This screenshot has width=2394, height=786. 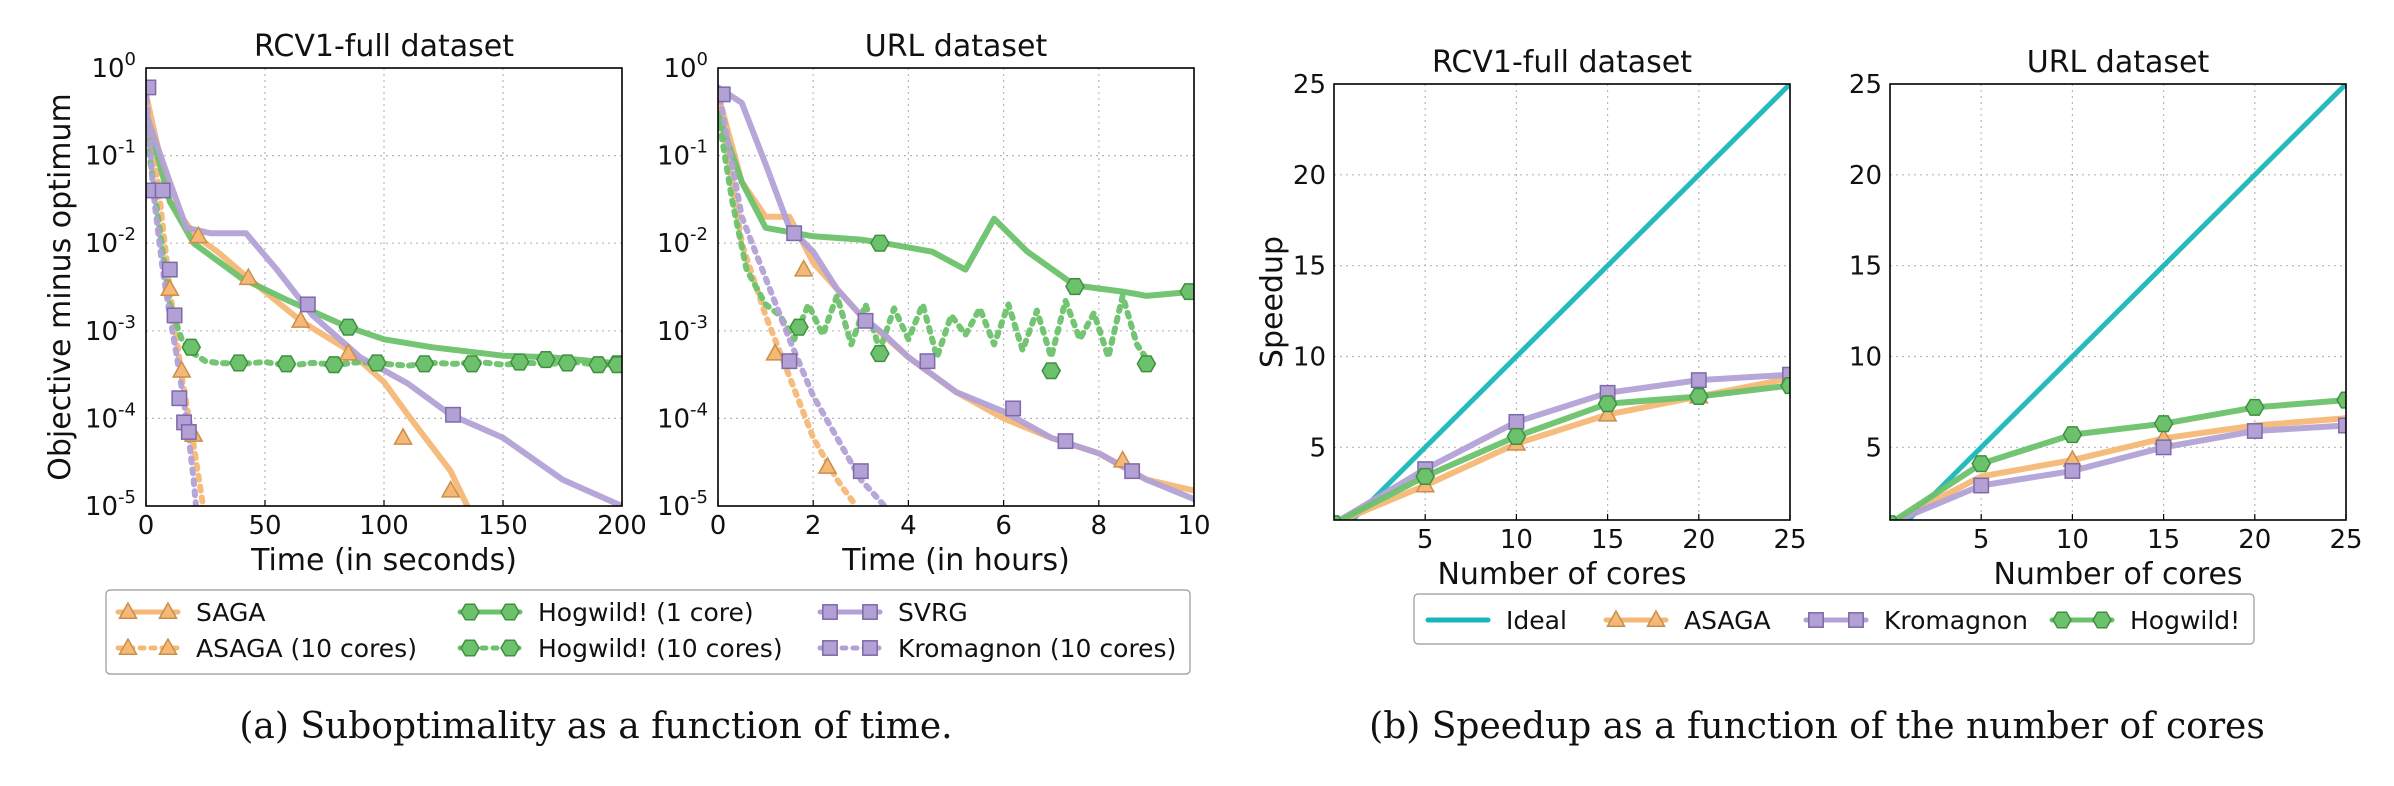 What do you see at coordinates (146, 526) in the screenshot?
I see `x-tick-label: 0` at bounding box center [146, 526].